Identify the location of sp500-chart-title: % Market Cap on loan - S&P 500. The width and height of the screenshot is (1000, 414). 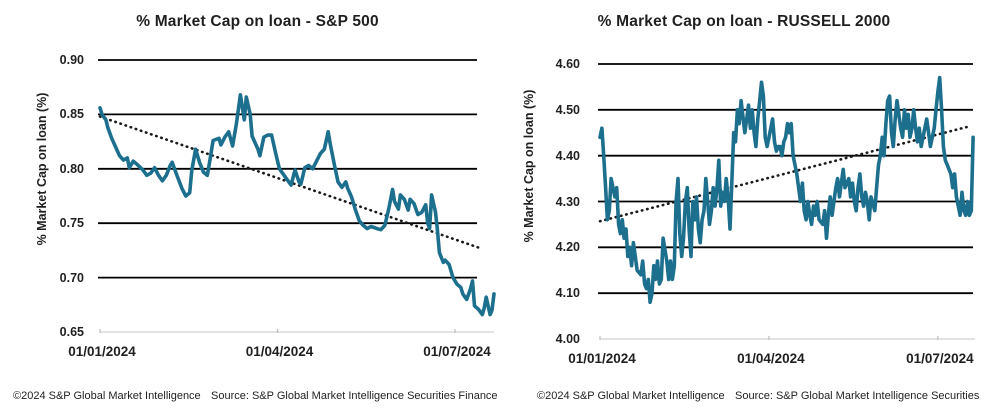
(257, 21).